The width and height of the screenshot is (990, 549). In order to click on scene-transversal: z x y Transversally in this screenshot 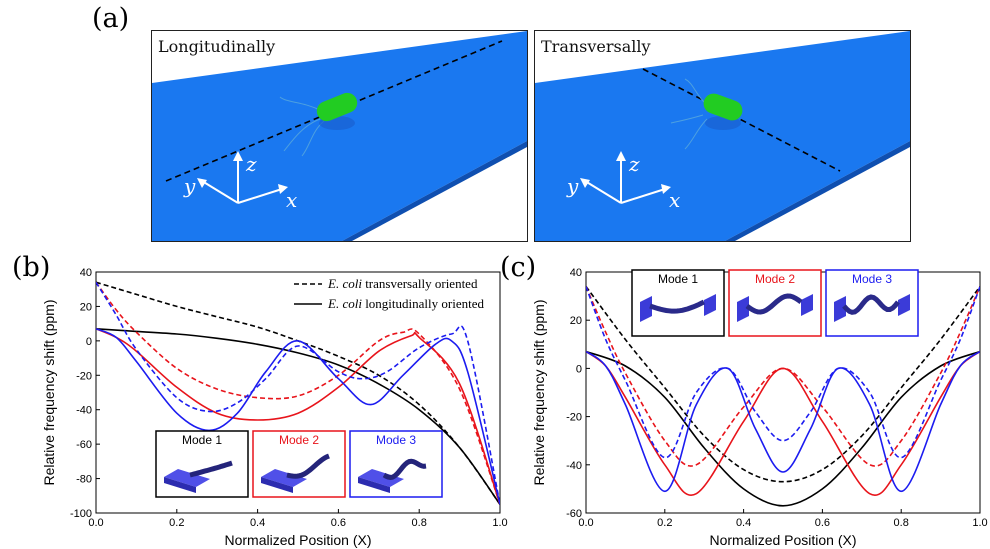, I will do `click(722, 136)`.